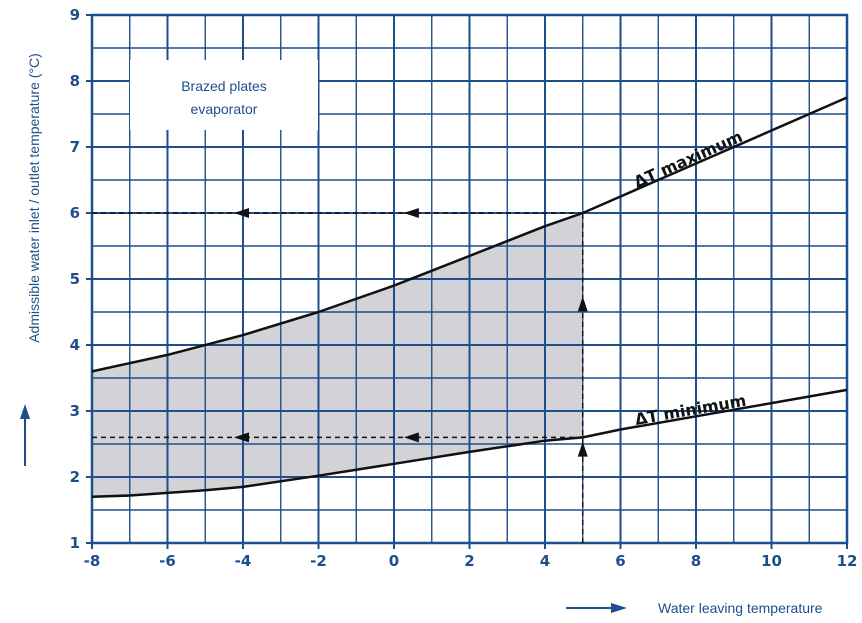 Image resolution: width=862 pixels, height=623 pixels. Describe the element at coordinates (75, 15) in the screenshot. I see `y-tick-label: 9` at that location.